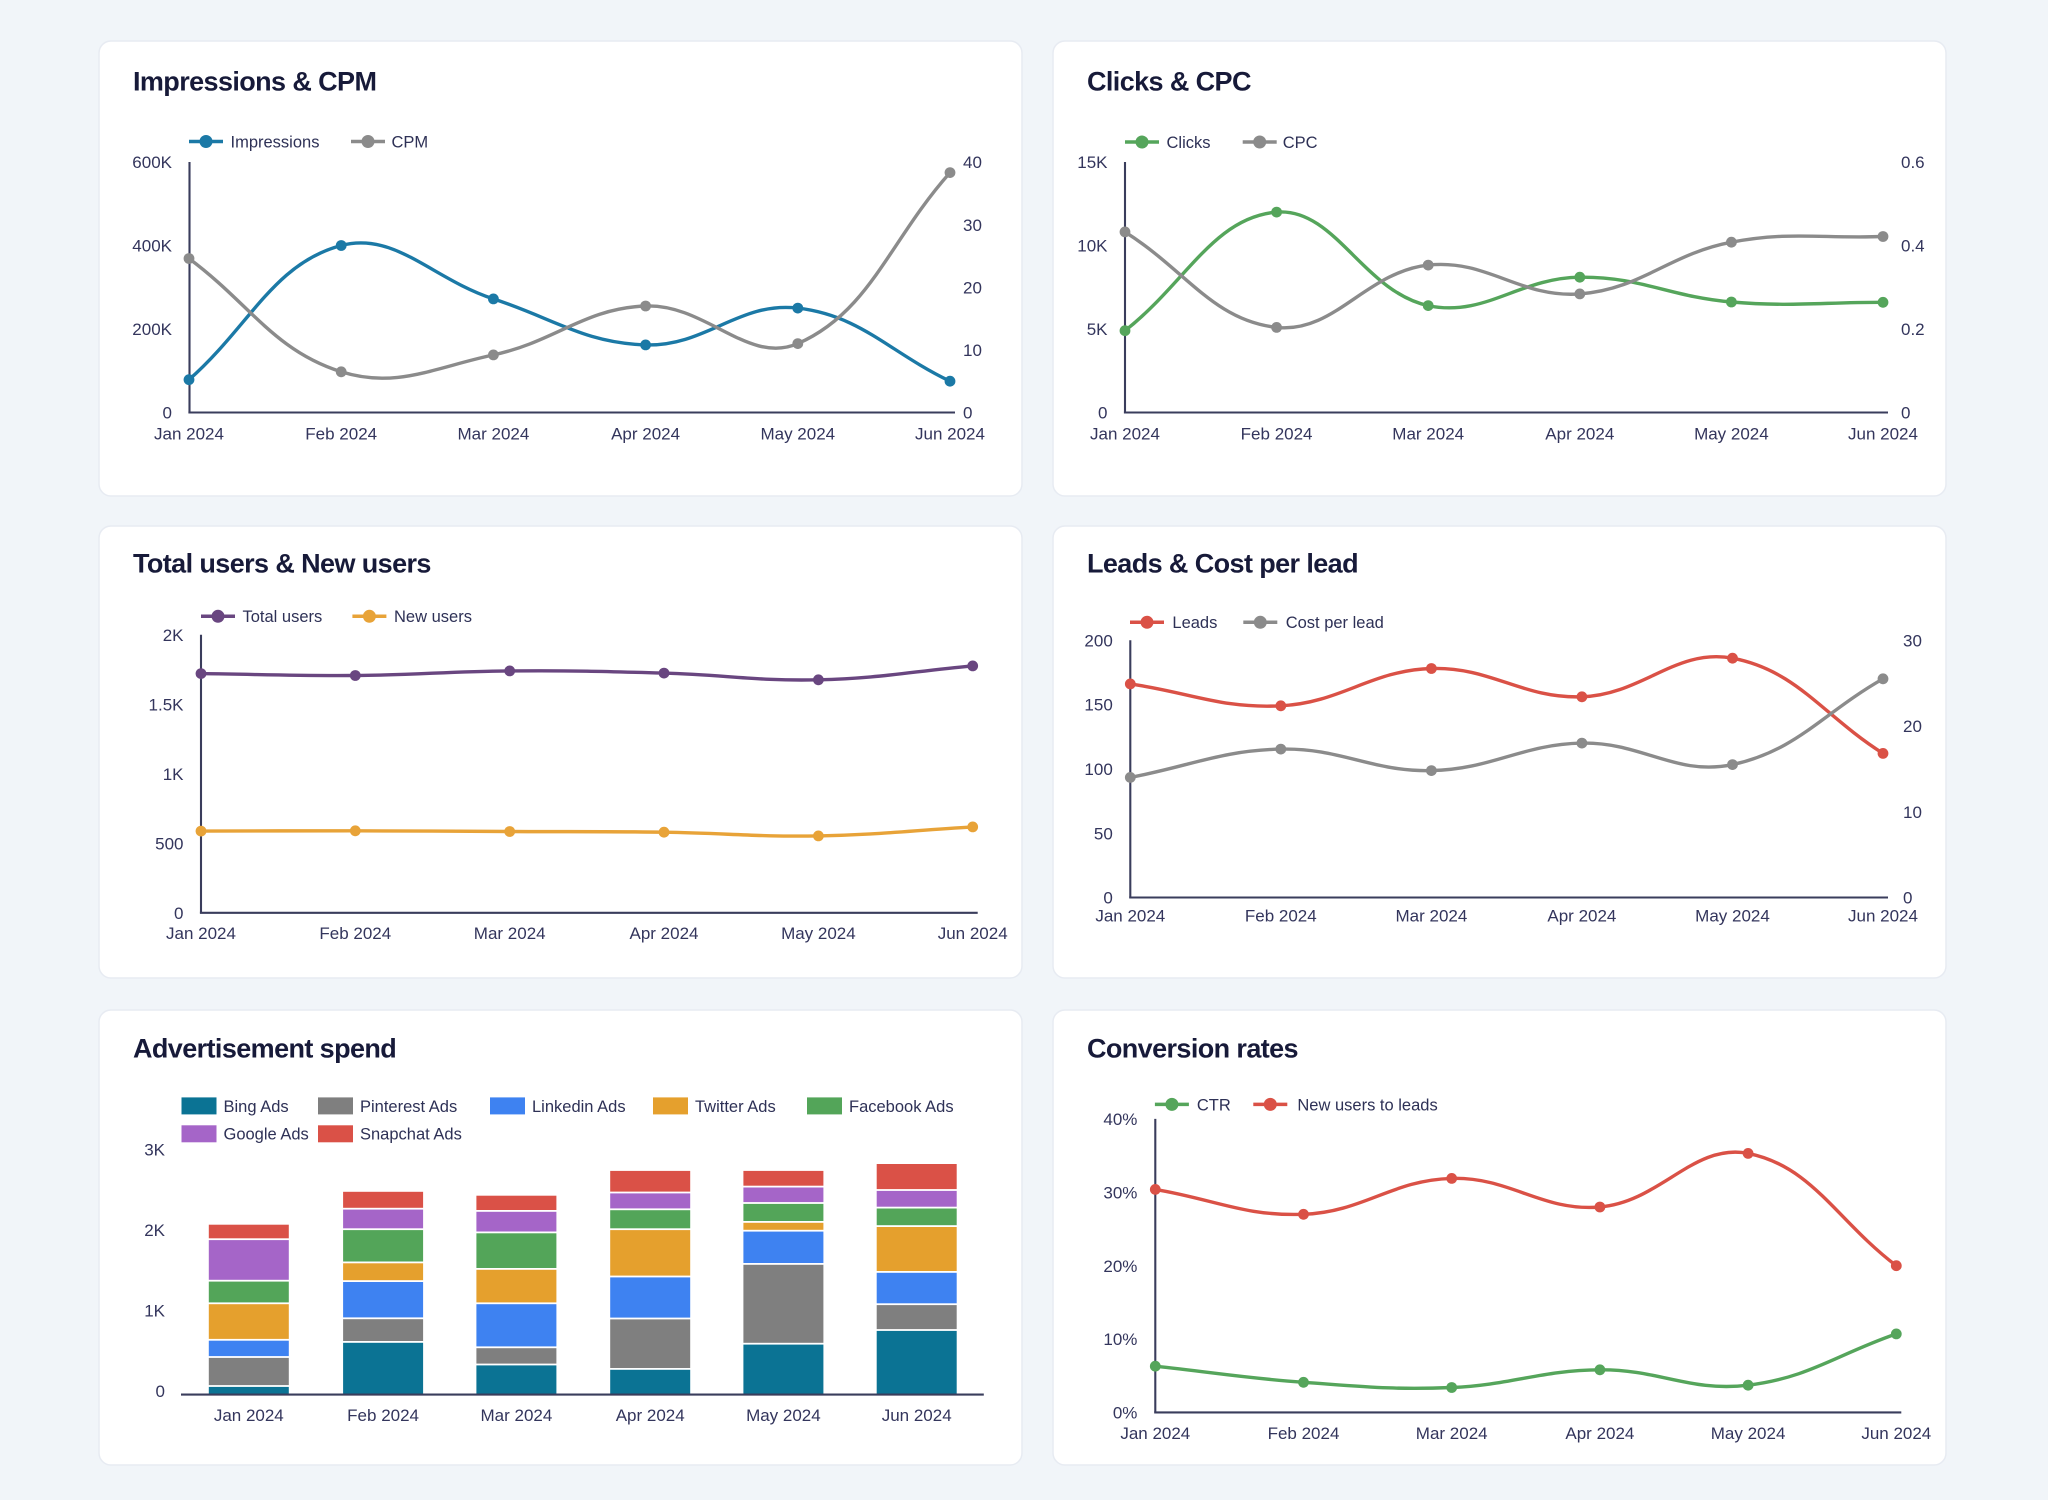 The image size is (2048, 1500). What do you see at coordinates (256, 1107) in the screenshot?
I see `svg-text: Bing Ads` at bounding box center [256, 1107].